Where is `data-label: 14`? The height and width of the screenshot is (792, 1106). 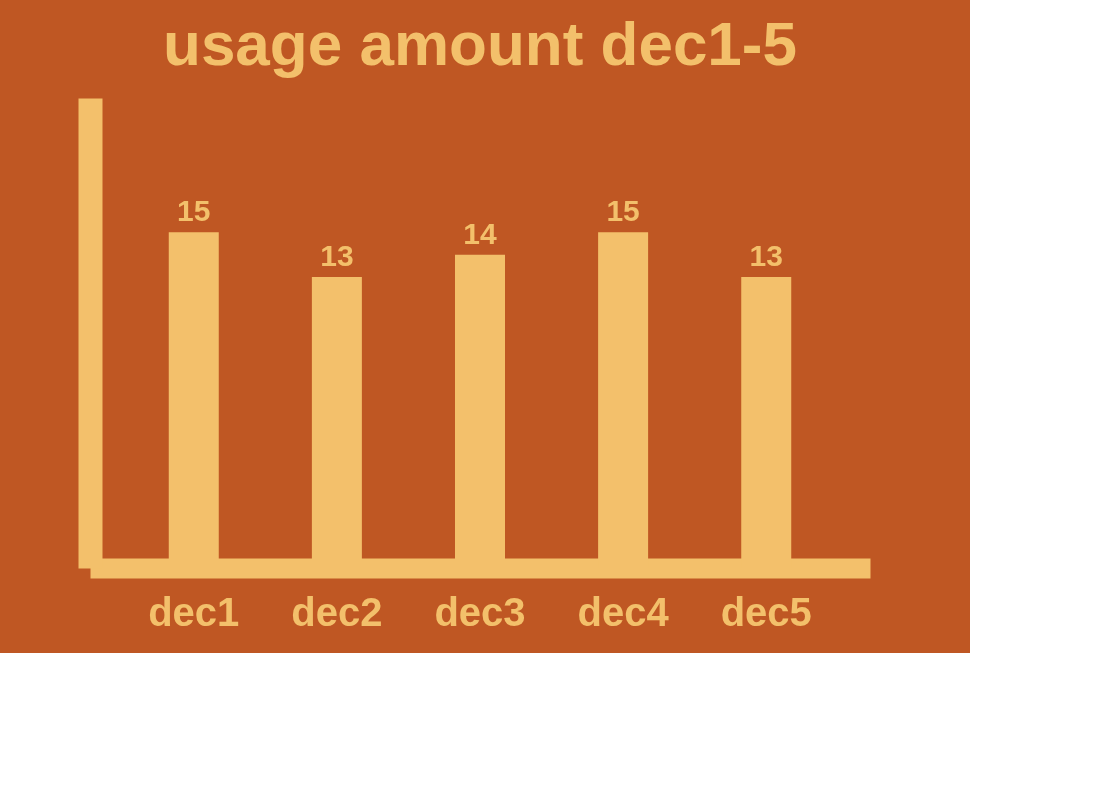 data-label: 14 is located at coordinates (480, 233).